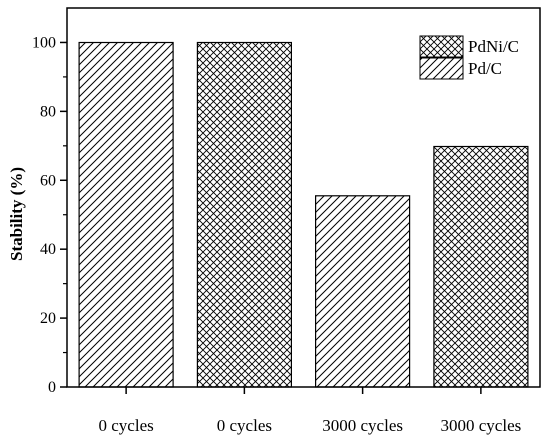  What do you see at coordinates (48, 111) in the screenshot?
I see `y-tick-label-4: 80` at bounding box center [48, 111].